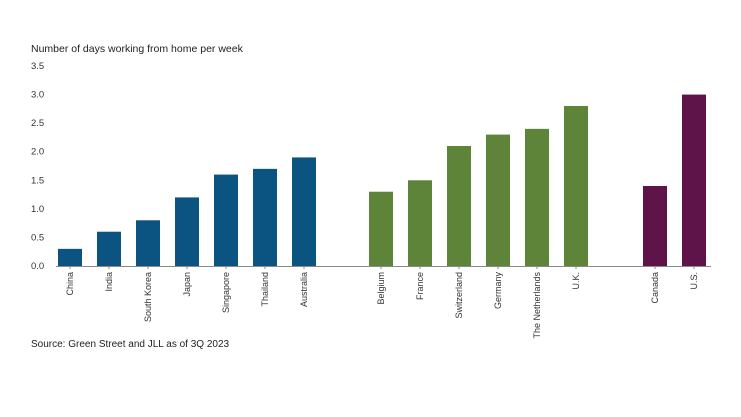  Describe the element at coordinates (70, 284) in the screenshot. I see `x-category-label: China` at that location.